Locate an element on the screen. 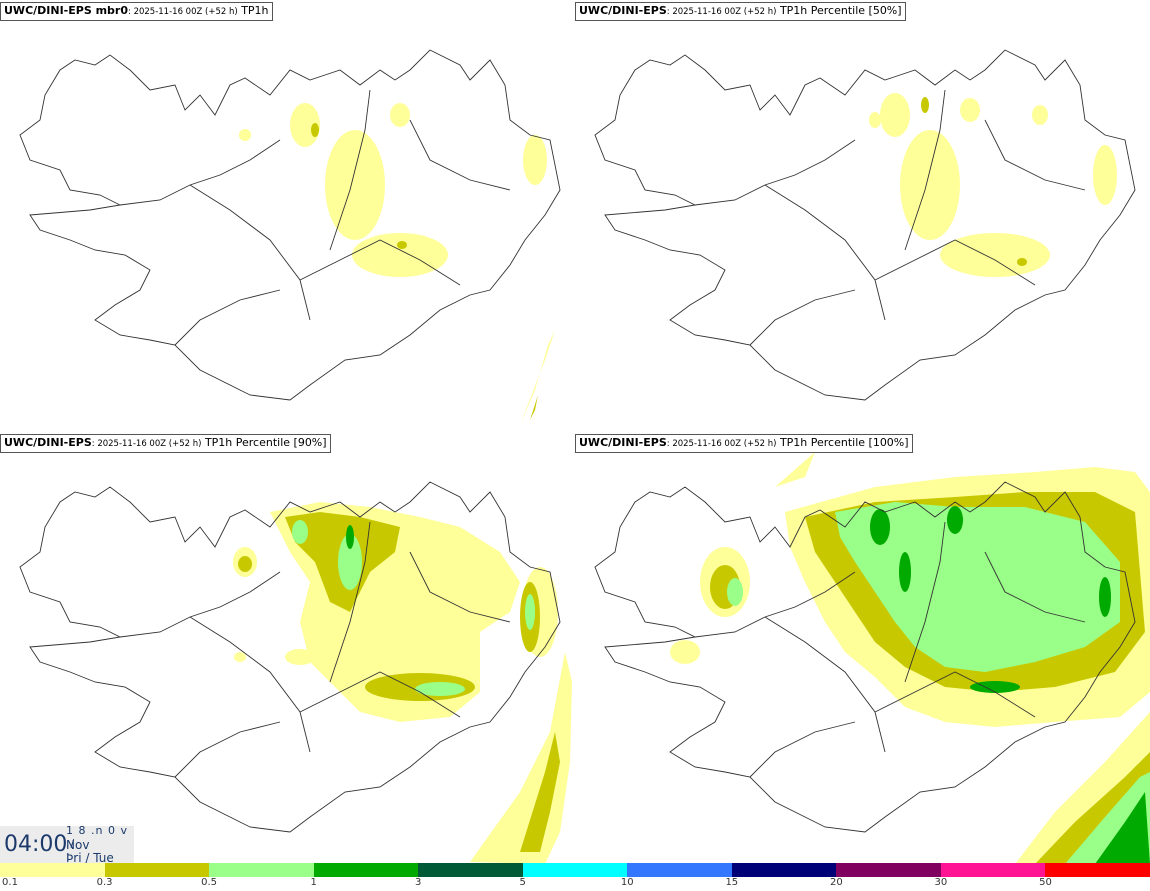  valid-time-clock: 04:00 is located at coordinates (36, 844).